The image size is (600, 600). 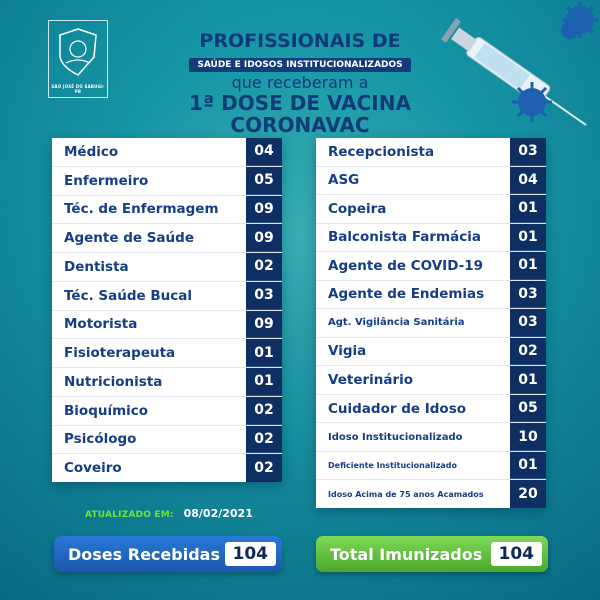 What do you see at coordinates (431, 352) in the screenshot?
I see `table-row: Vigia 02` at bounding box center [431, 352].